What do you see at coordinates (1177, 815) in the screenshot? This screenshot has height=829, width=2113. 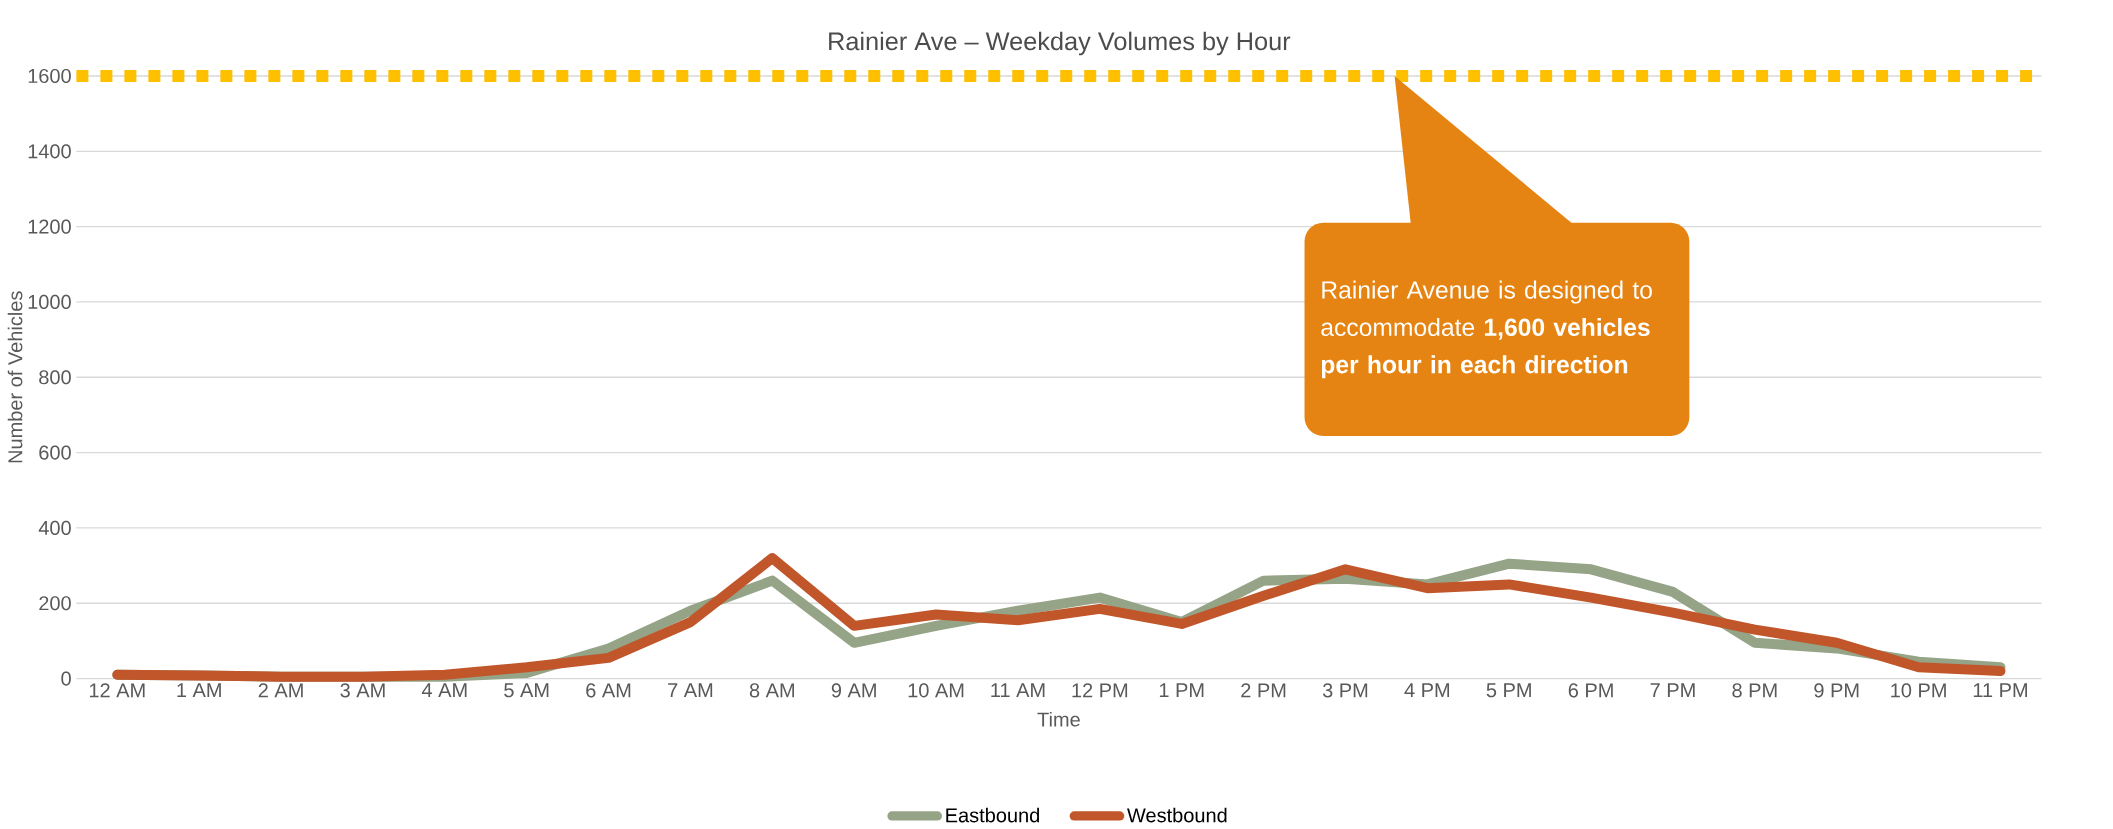 I see `legend-label: Westbound` at bounding box center [1177, 815].